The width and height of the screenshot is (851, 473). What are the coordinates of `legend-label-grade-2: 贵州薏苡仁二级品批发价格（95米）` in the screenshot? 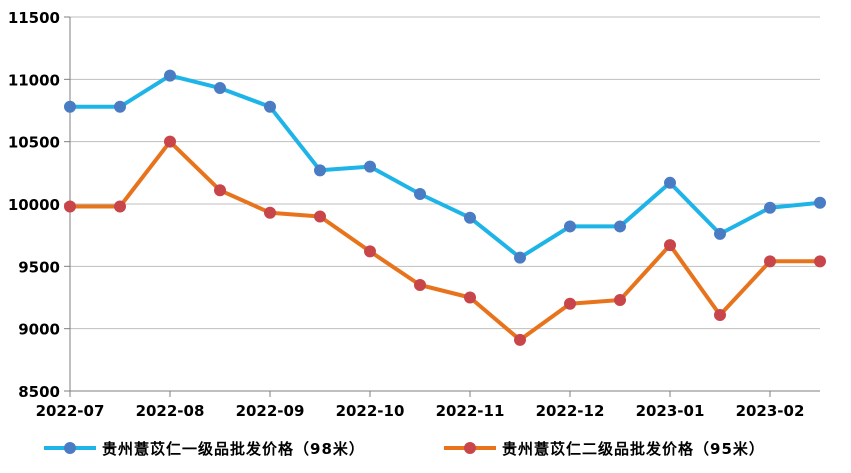 It's located at (633, 448).